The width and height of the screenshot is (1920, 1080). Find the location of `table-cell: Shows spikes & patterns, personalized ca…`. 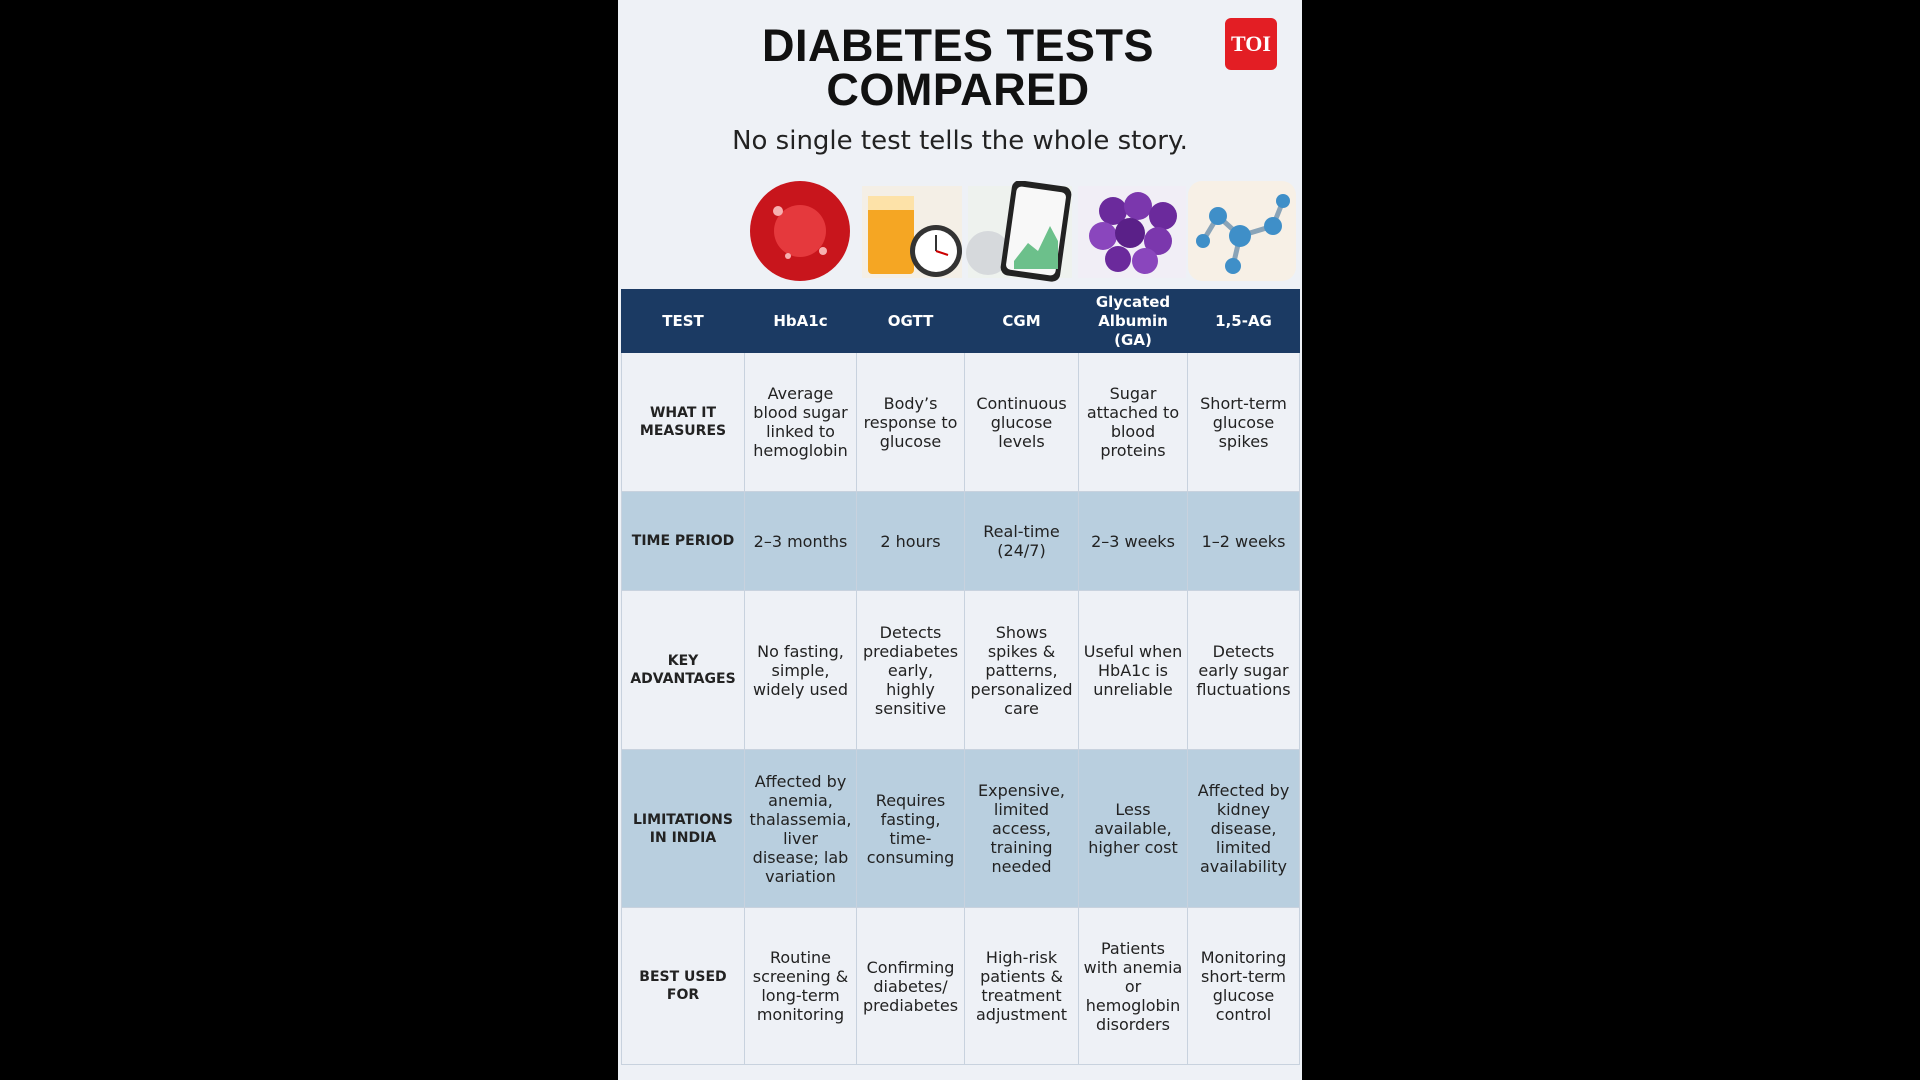

table-cell: Shows spikes & patterns, personalized ca… is located at coordinates (1021, 670).